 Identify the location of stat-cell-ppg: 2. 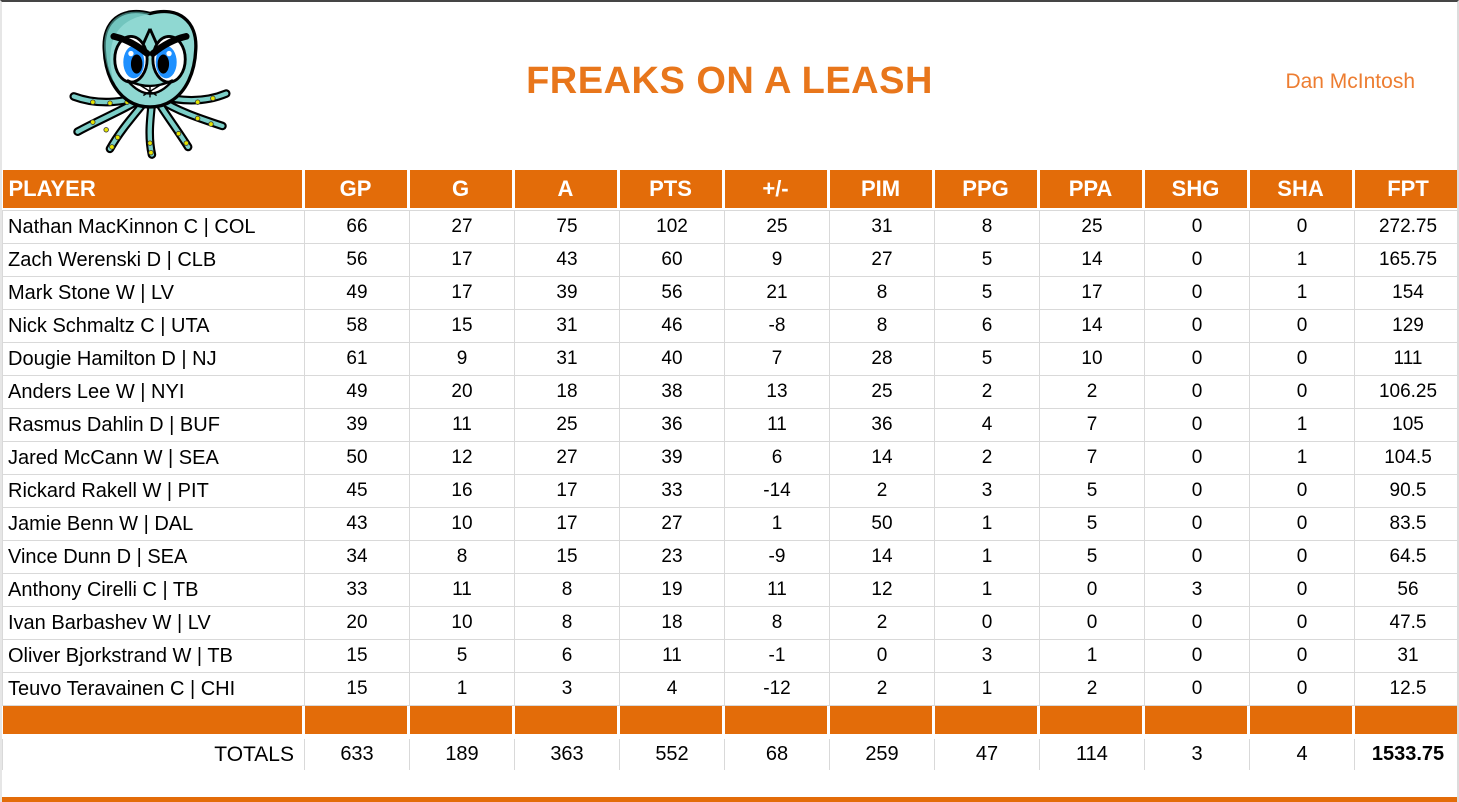
(987, 458).